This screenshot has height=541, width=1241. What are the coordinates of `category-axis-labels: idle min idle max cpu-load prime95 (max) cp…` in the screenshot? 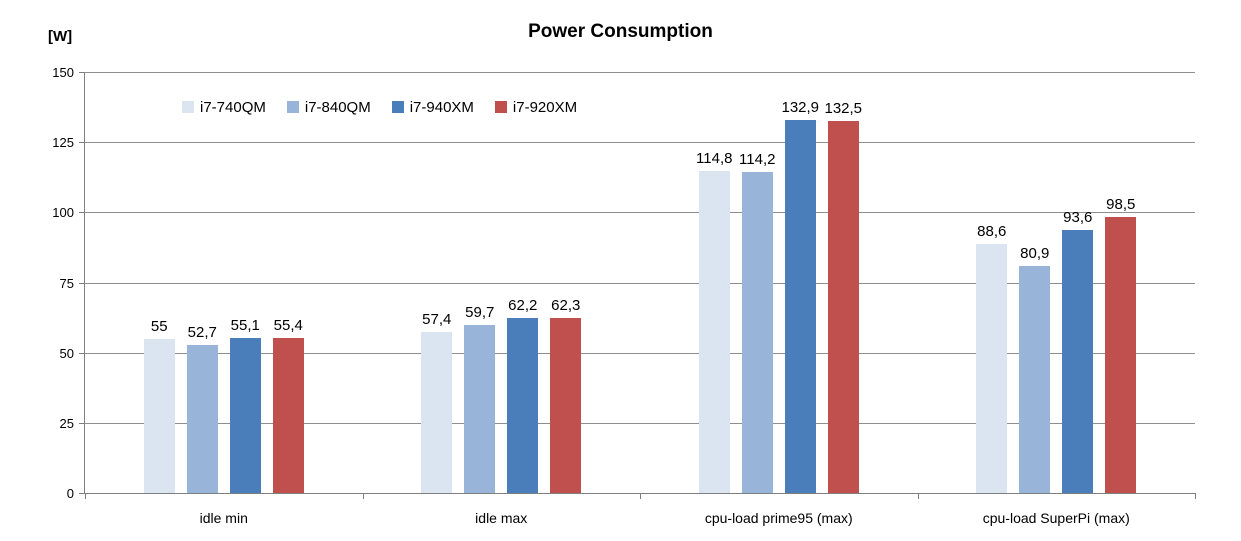 It's located at (640, 518).